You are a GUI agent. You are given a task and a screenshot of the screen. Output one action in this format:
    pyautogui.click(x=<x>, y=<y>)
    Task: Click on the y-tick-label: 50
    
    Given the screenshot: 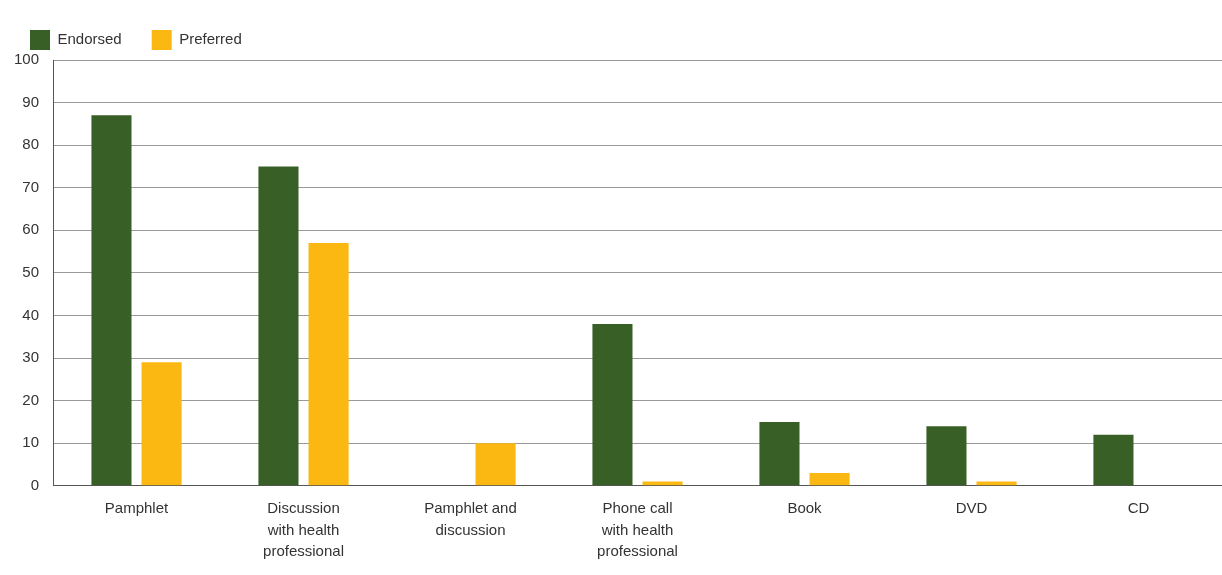 What is the action you would take?
    pyautogui.click(x=31, y=272)
    